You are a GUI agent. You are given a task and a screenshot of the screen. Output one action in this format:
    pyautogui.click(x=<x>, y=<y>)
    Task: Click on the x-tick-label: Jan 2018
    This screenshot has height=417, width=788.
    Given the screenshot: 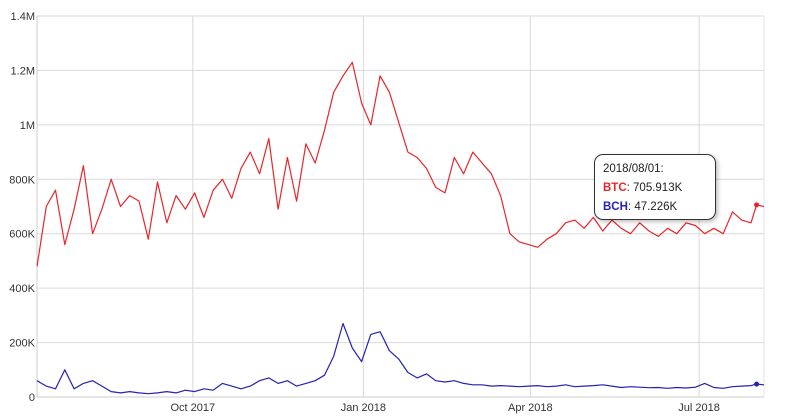 What is the action you would take?
    pyautogui.click(x=363, y=408)
    